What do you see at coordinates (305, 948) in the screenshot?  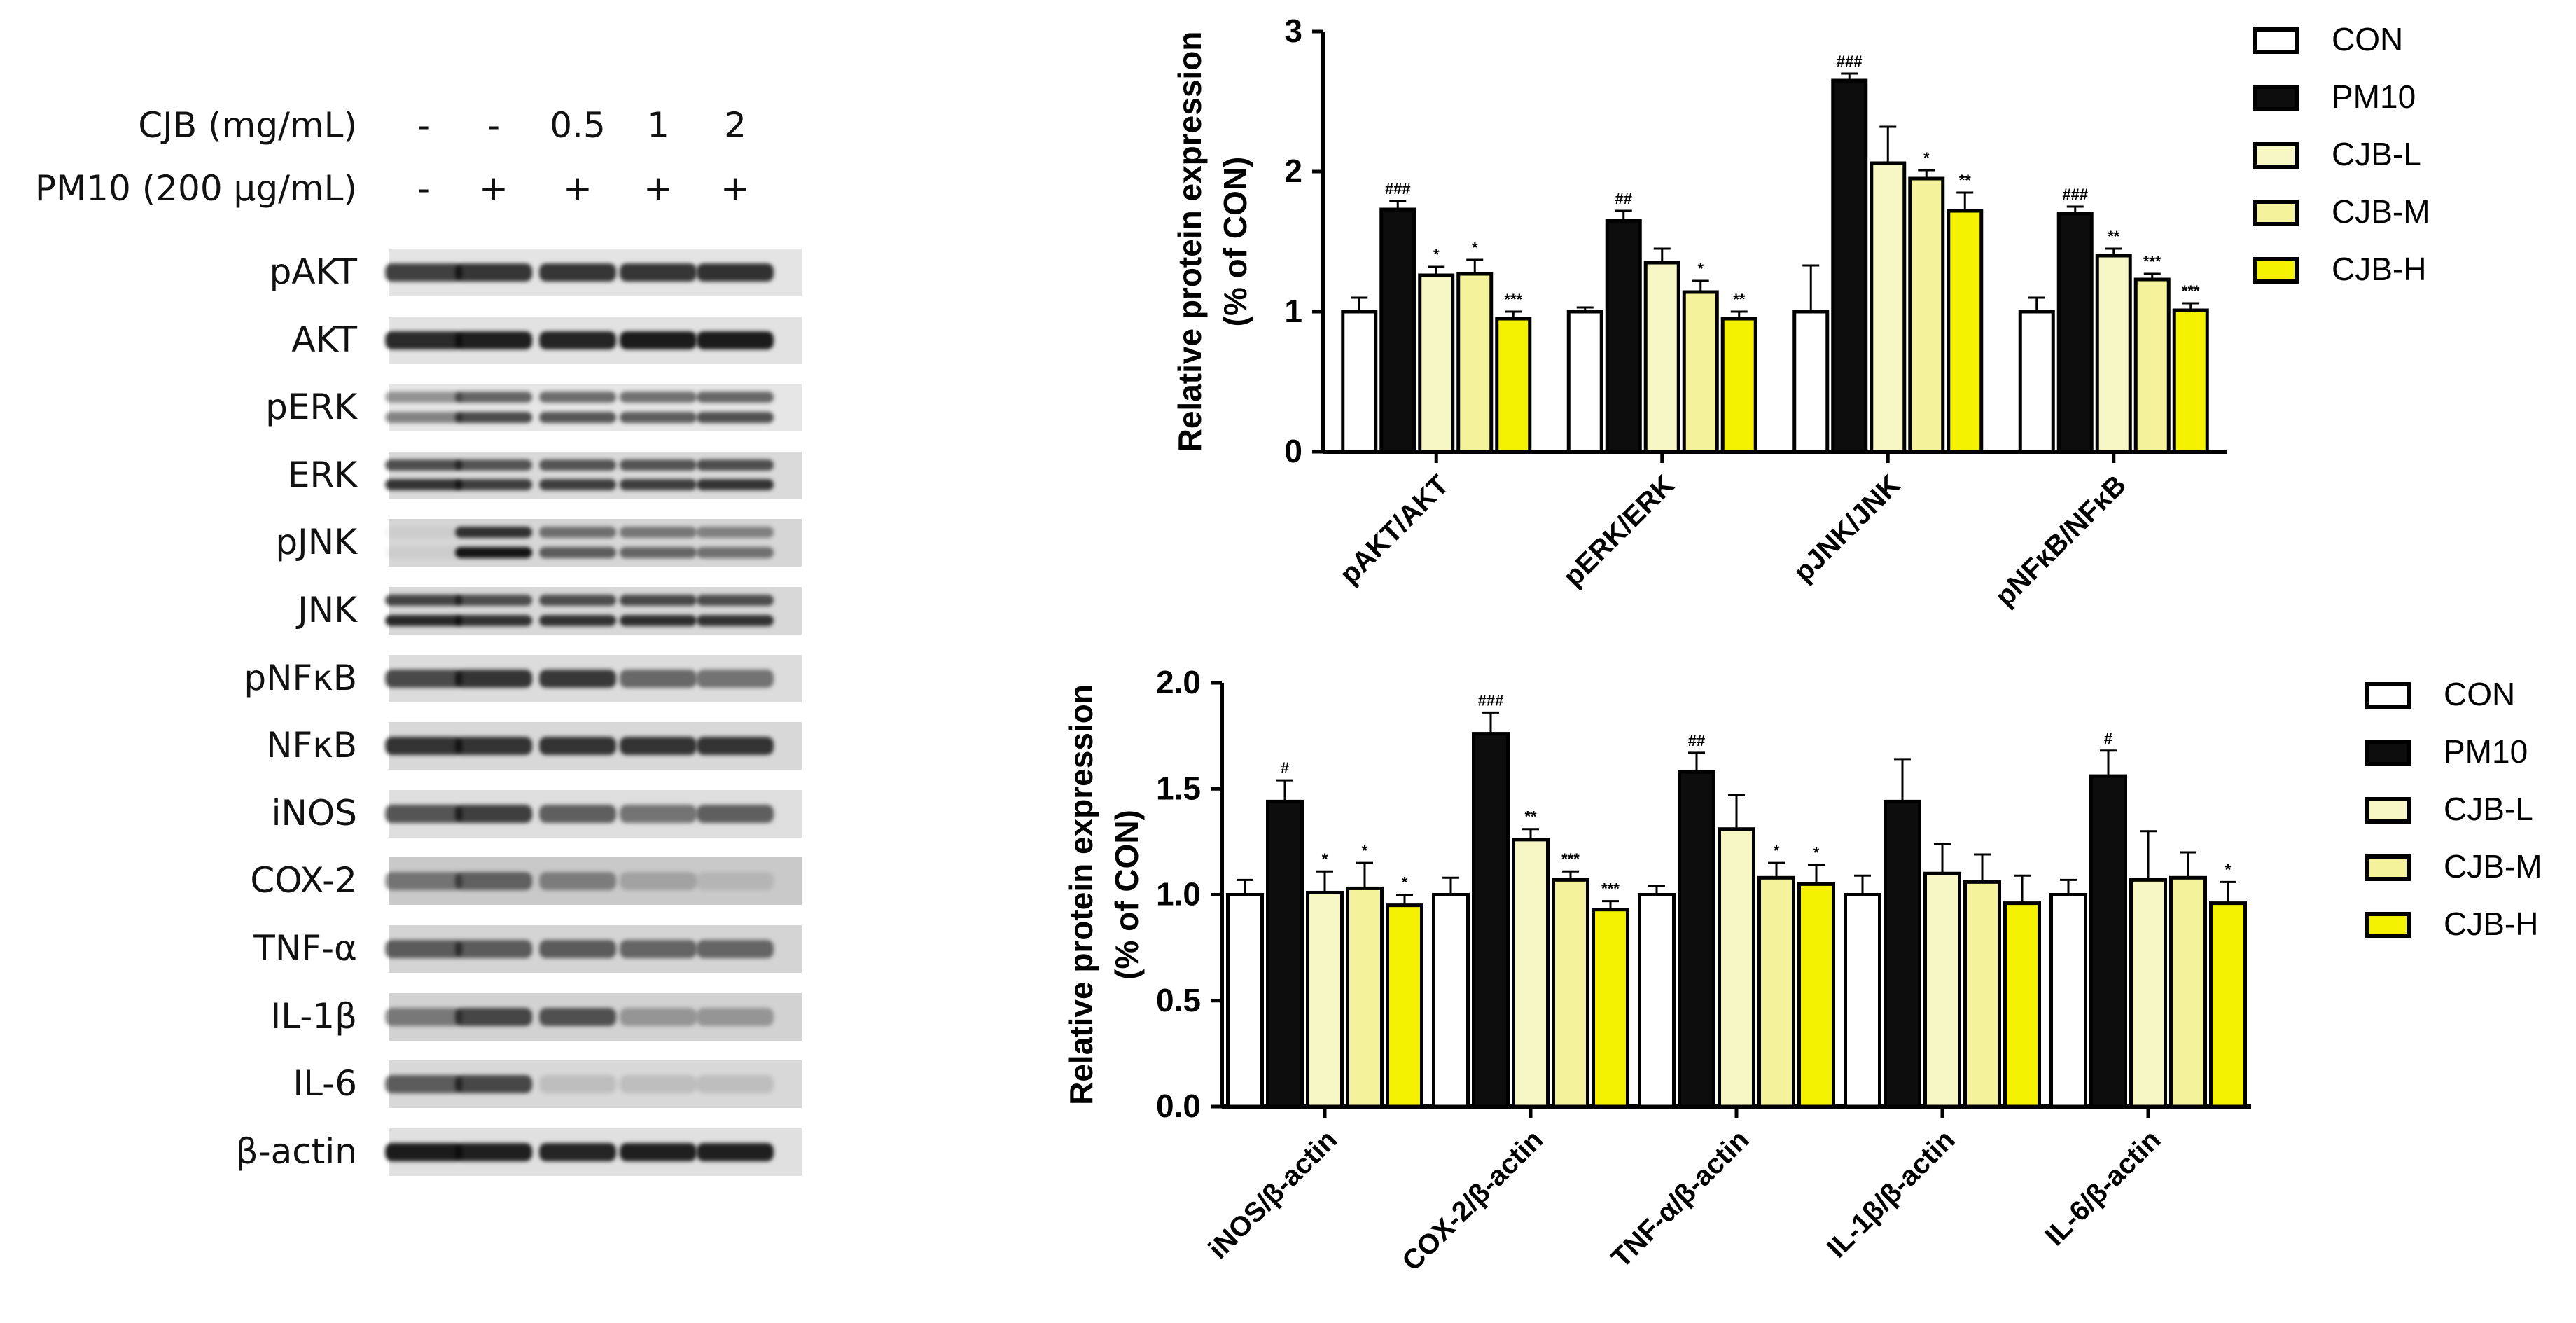 I see `blot-row-label: TNF-α` at bounding box center [305, 948].